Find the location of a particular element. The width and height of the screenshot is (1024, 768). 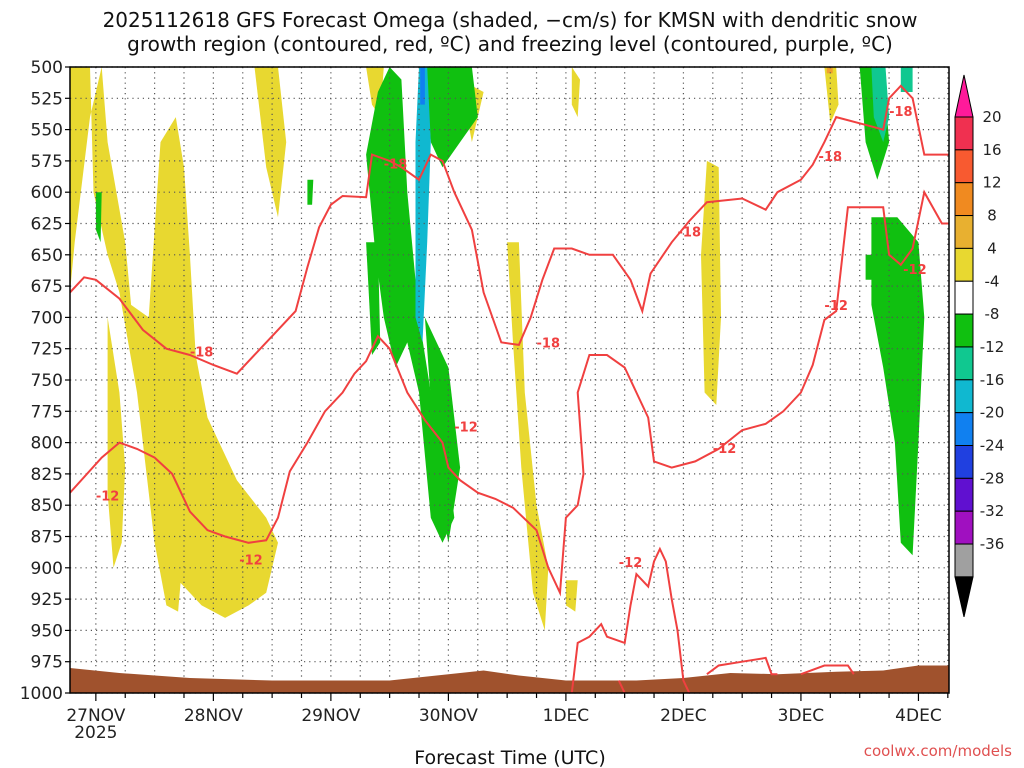

y-tick-label: 800 is located at coordinates (47, 444).